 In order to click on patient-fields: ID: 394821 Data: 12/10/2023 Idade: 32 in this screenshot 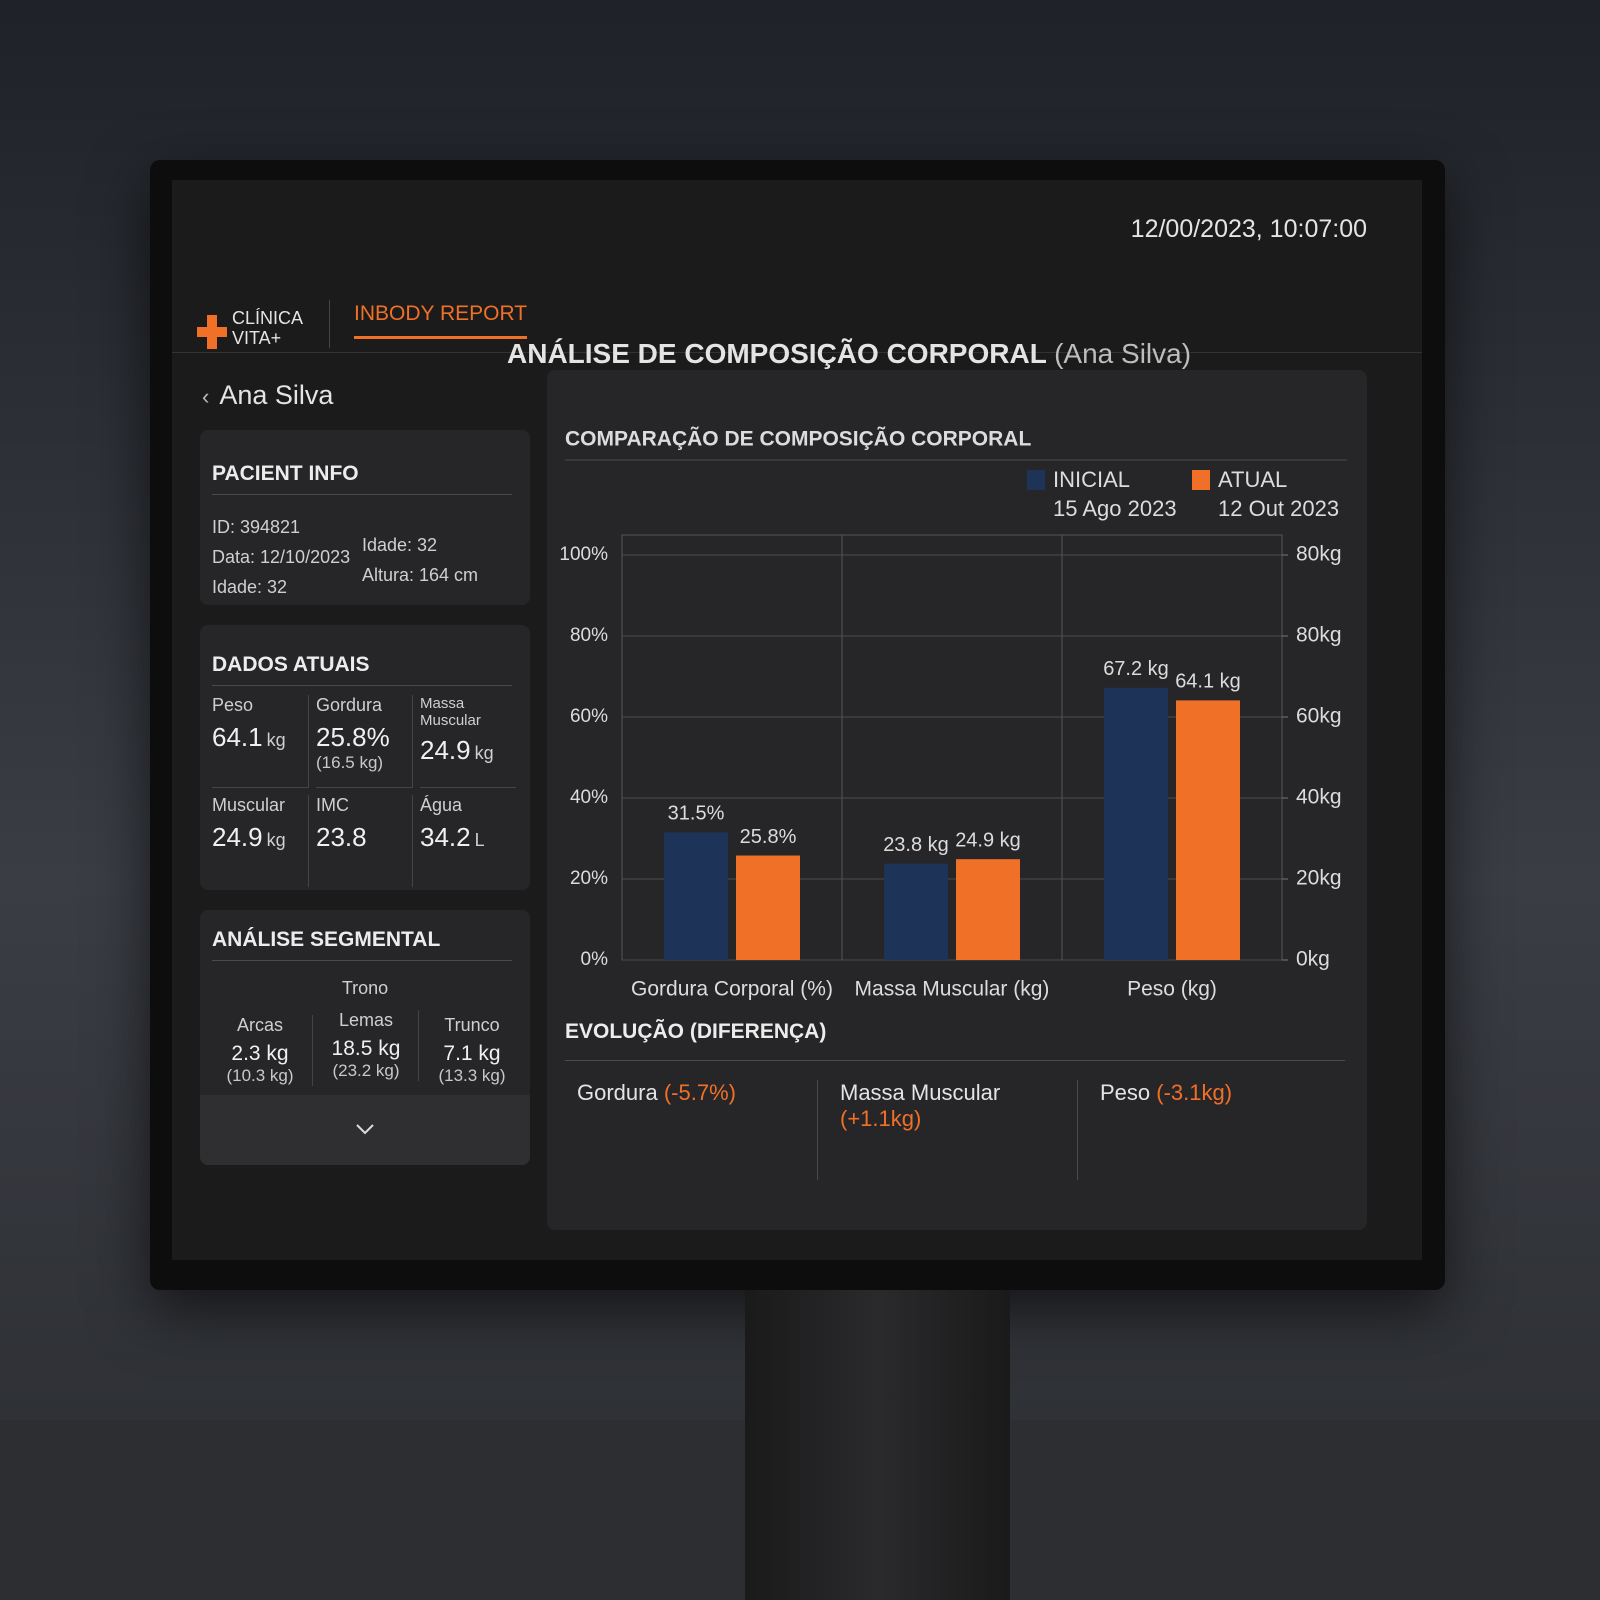, I will do `click(281, 557)`.